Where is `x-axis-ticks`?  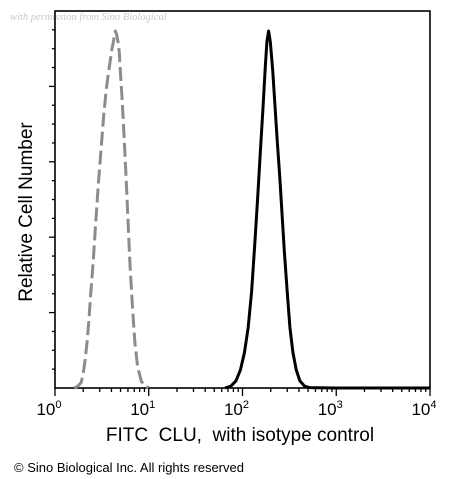
x-axis-ticks is located at coordinates (242, 392).